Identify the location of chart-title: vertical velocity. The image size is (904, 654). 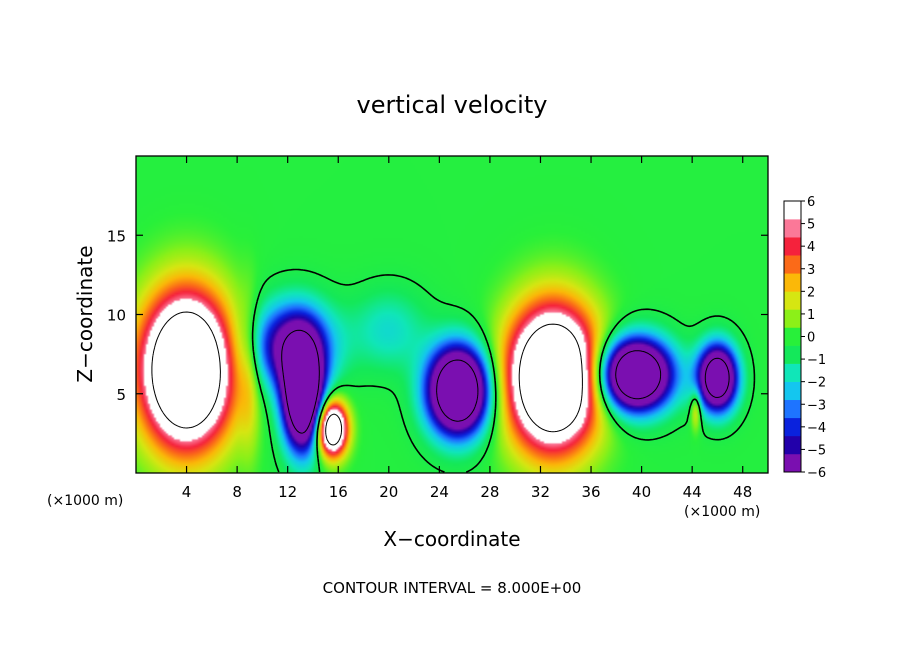
(452, 105).